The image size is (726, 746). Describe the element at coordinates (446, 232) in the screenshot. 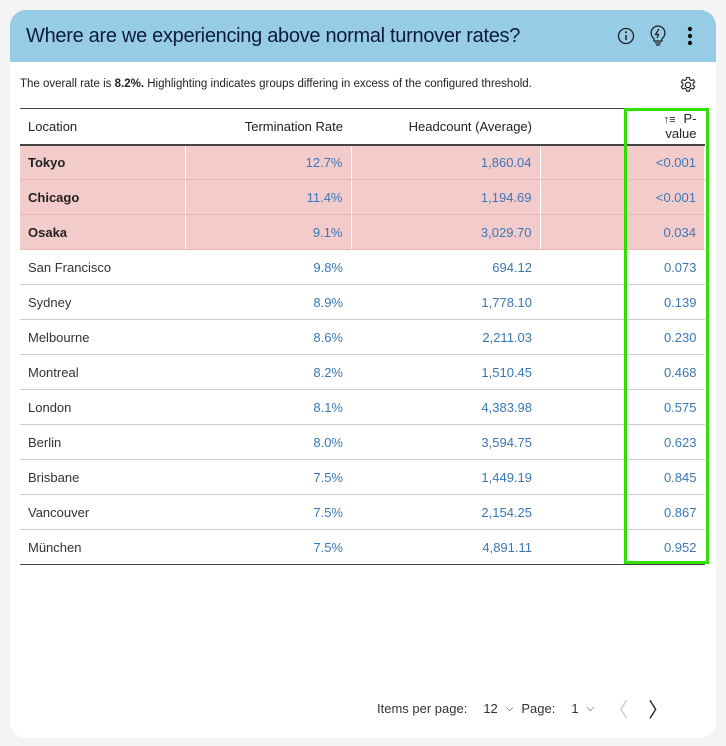

I see `headcount-cell: 3,029.70` at that location.